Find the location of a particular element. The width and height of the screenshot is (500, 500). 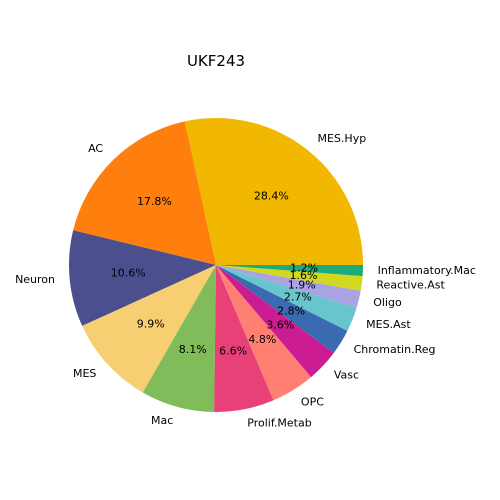

slice-pct-oligo: 1.9% is located at coordinates (302, 285).